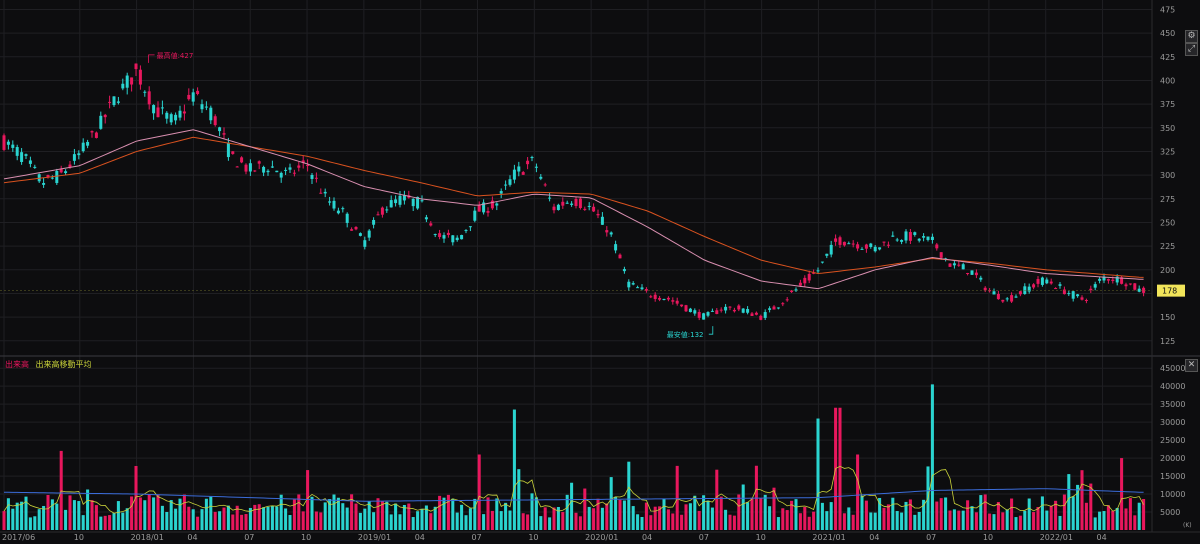  What do you see at coordinates (1191, 365) in the screenshot?
I see `close-icon: ✕` at bounding box center [1191, 365].